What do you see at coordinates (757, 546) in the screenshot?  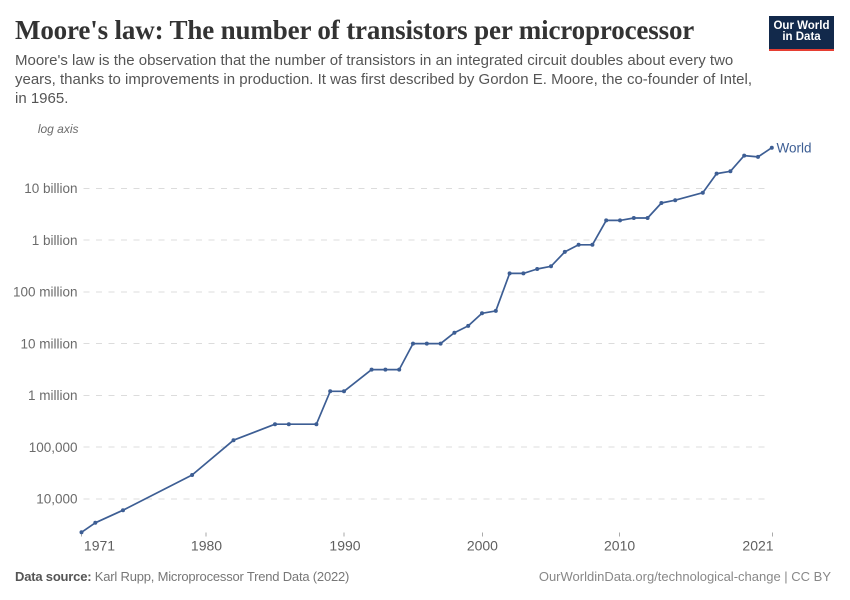 I see `svg-text: 2021` at bounding box center [757, 546].